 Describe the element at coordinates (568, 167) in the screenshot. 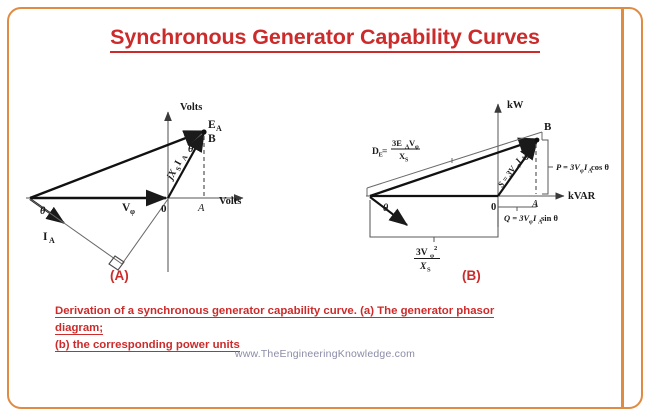

I see `figure-b-label-p-main: P = 3V` at that location.